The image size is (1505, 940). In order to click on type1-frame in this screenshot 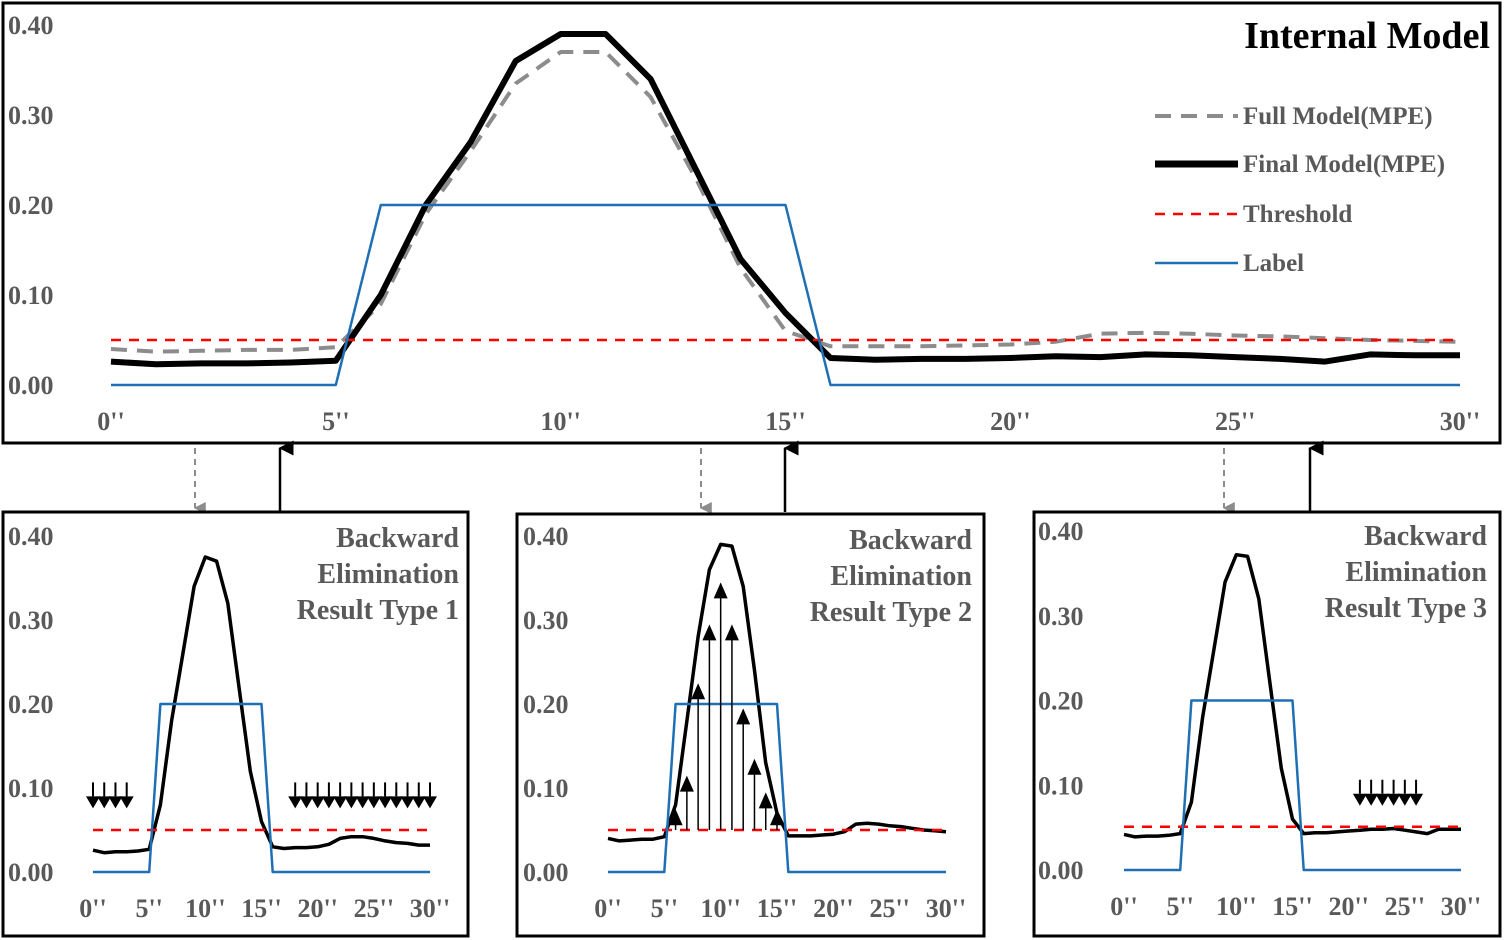, I will do `click(235, 724)`.